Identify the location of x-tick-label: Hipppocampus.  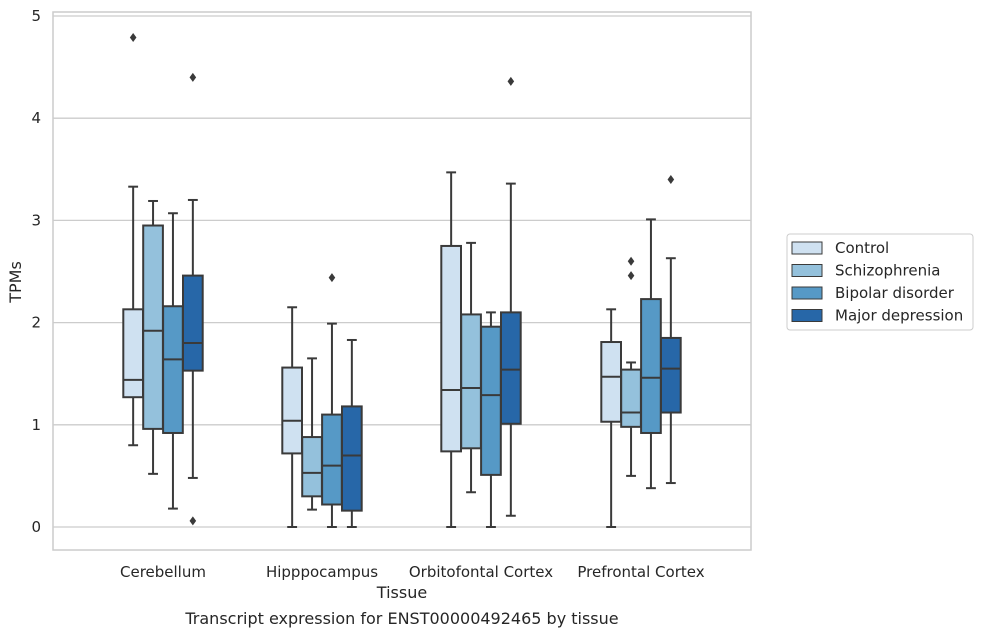
(322, 572).